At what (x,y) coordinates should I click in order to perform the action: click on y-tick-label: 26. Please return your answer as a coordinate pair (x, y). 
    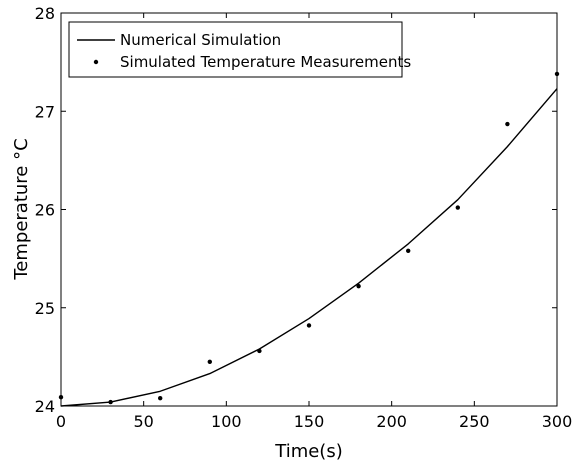
    Looking at the image, I should click on (45, 210).